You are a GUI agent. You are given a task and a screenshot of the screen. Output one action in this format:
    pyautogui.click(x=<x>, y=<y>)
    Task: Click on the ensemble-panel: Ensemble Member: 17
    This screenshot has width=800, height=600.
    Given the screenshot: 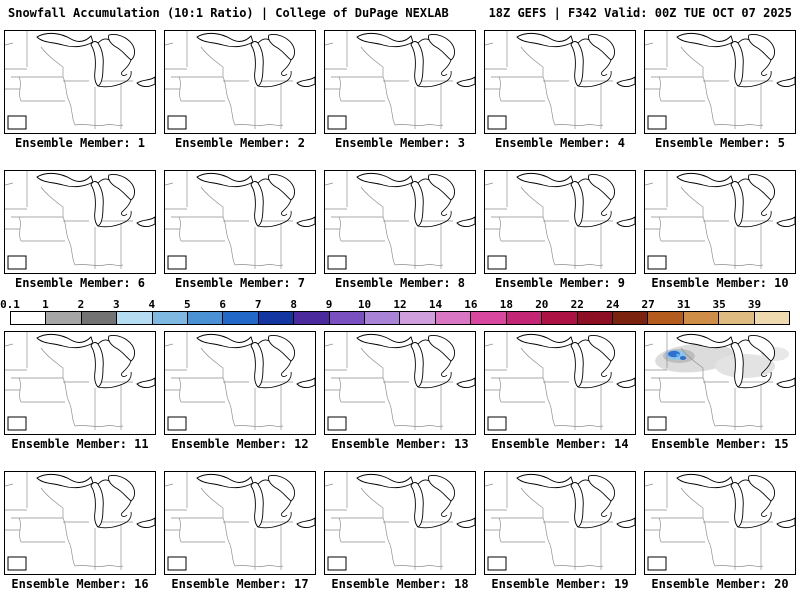 What is the action you would take?
    pyautogui.click(x=240, y=531)
    